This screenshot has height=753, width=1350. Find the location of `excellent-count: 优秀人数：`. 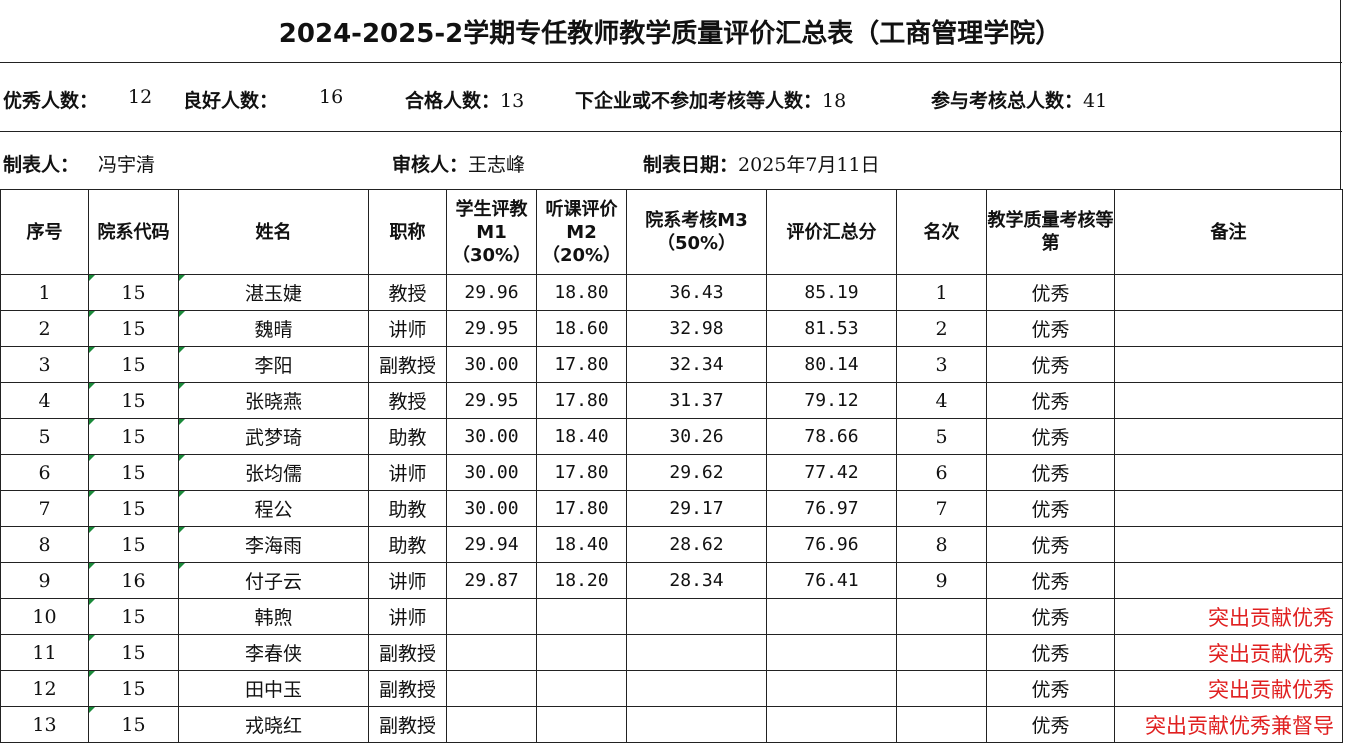

excellent-count: 优秀人数： is located at coordinates (50, 99).